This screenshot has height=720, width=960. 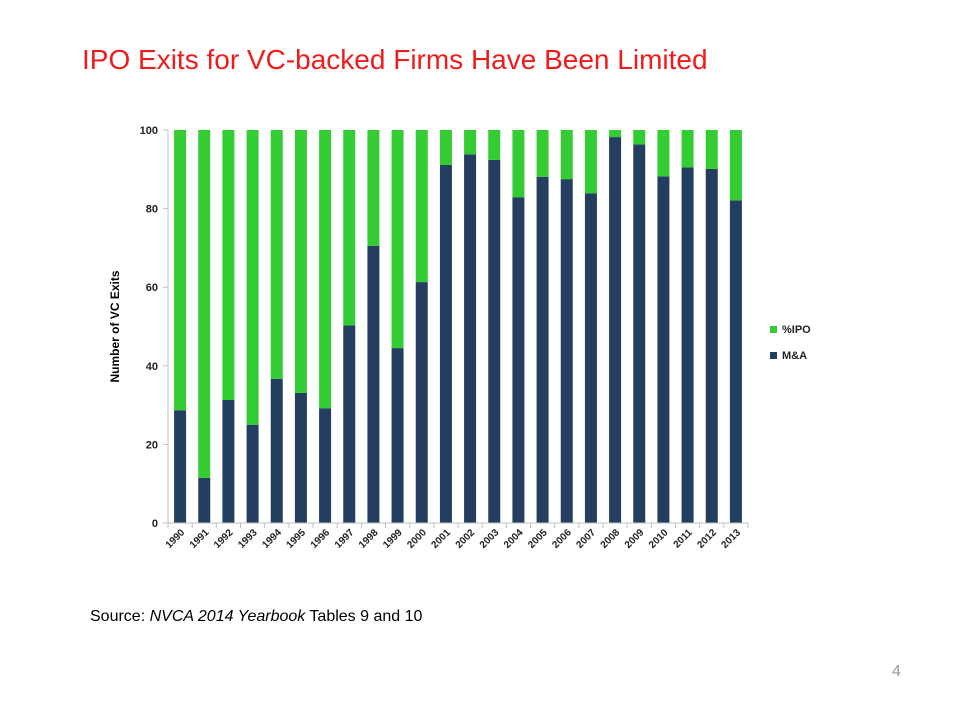 I want to click on bar-ipo-2002, so click(x=470, y=142).